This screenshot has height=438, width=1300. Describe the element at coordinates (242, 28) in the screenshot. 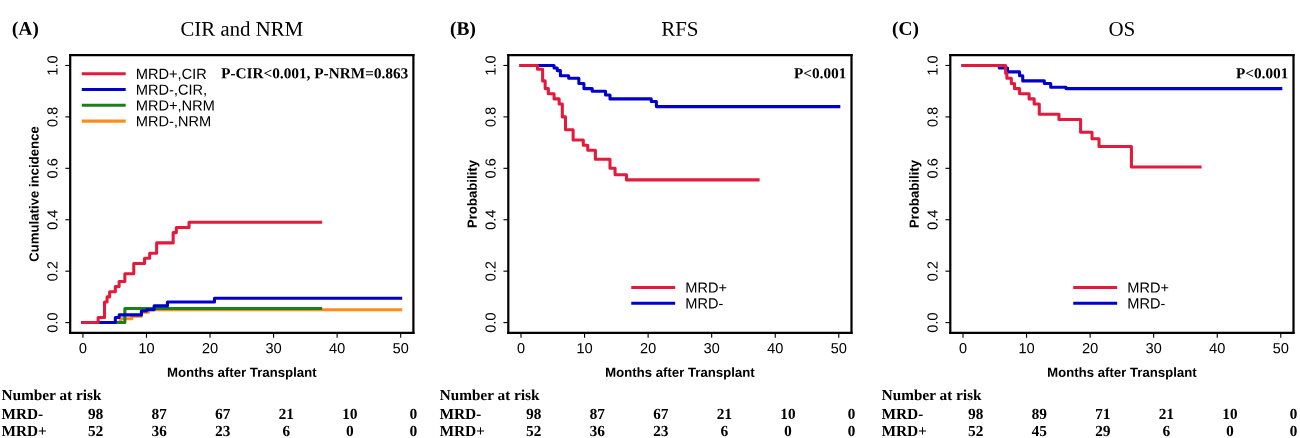

I see `chart-title: CIR and NRM` at that location.